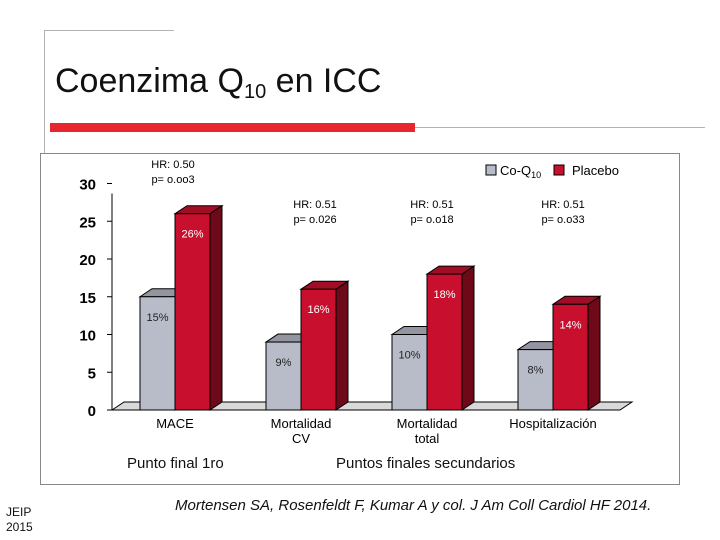 Image resolution: width=720 pixels, height=540 pixels. What do you see at coordinates (284, 363) in the screenshot?
I see `data-label: 9%` at bounding box center [284, 363].